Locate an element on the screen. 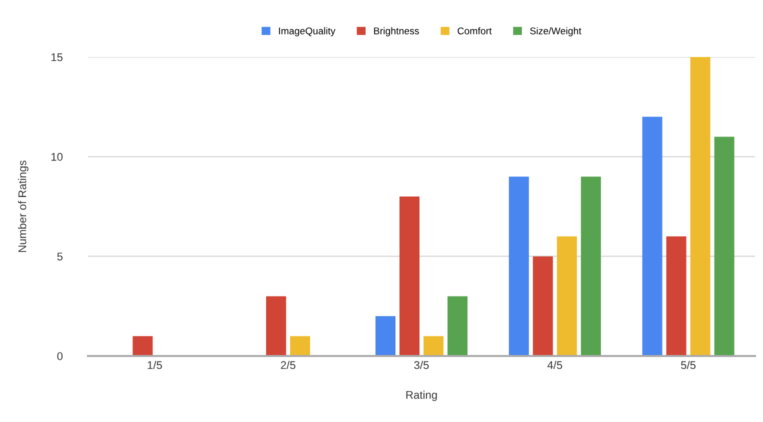  x-tick-label: 4/5 is located at coordinates (554, 365).